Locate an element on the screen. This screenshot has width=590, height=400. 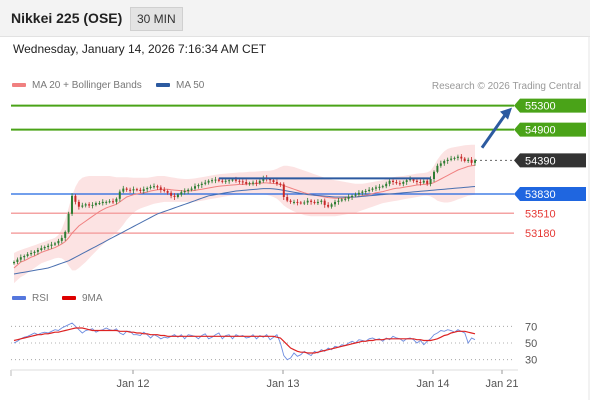
legend-ma20: MA 20 + Bollinger Bands is located at coordinates (77, 85).